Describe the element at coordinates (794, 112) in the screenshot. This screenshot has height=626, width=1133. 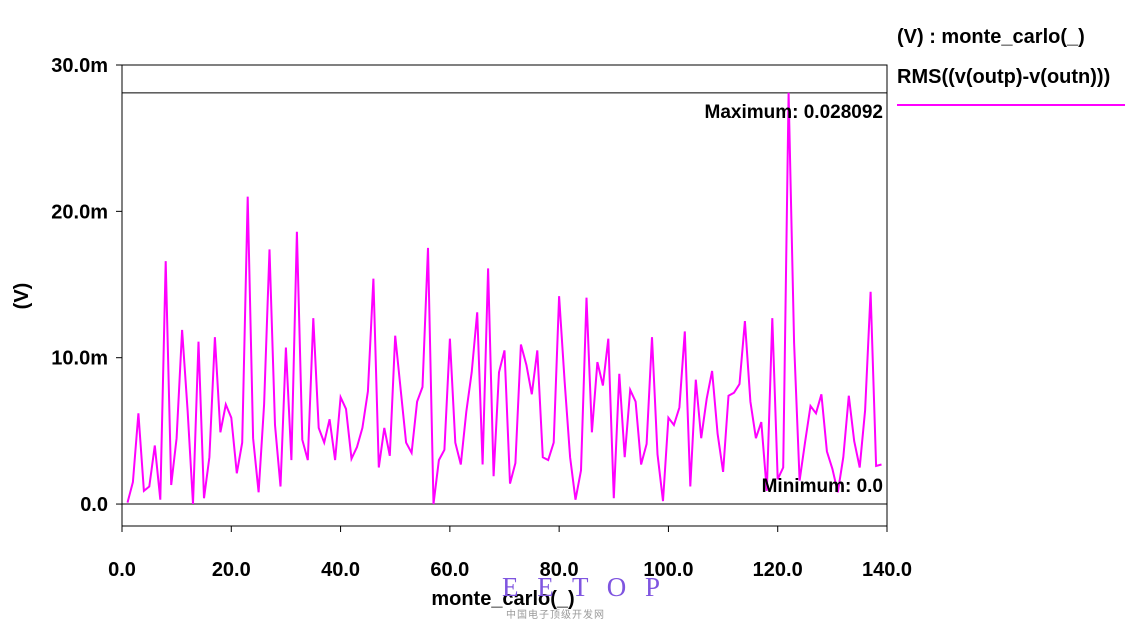
I see `maximum-label: Maximum: 0.028092` at that location.